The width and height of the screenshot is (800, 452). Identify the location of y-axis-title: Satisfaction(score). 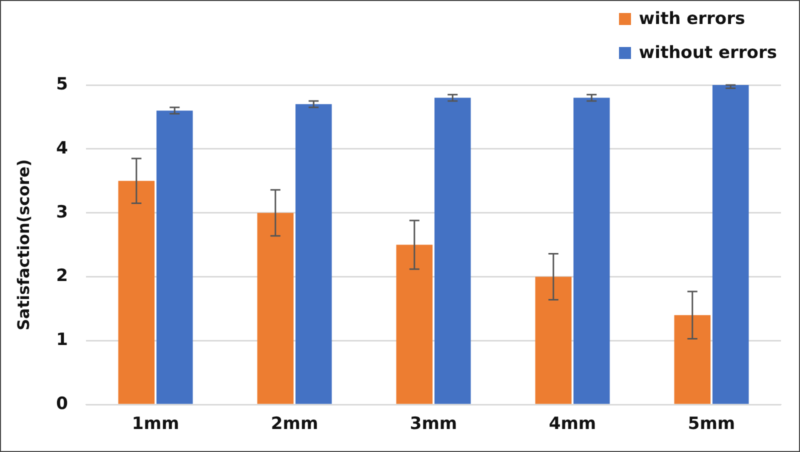
(23, 244).